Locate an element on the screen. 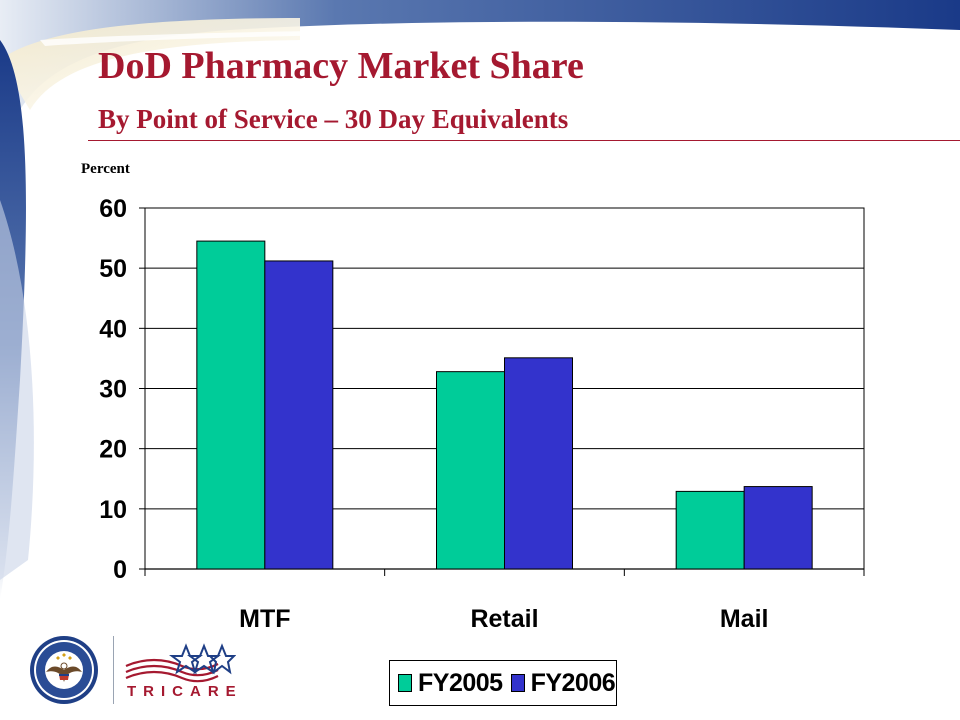 The width and height of the screenshot is (960, 720). legend-label-fy2005: FY2005 is located at coordinates (460, 682).